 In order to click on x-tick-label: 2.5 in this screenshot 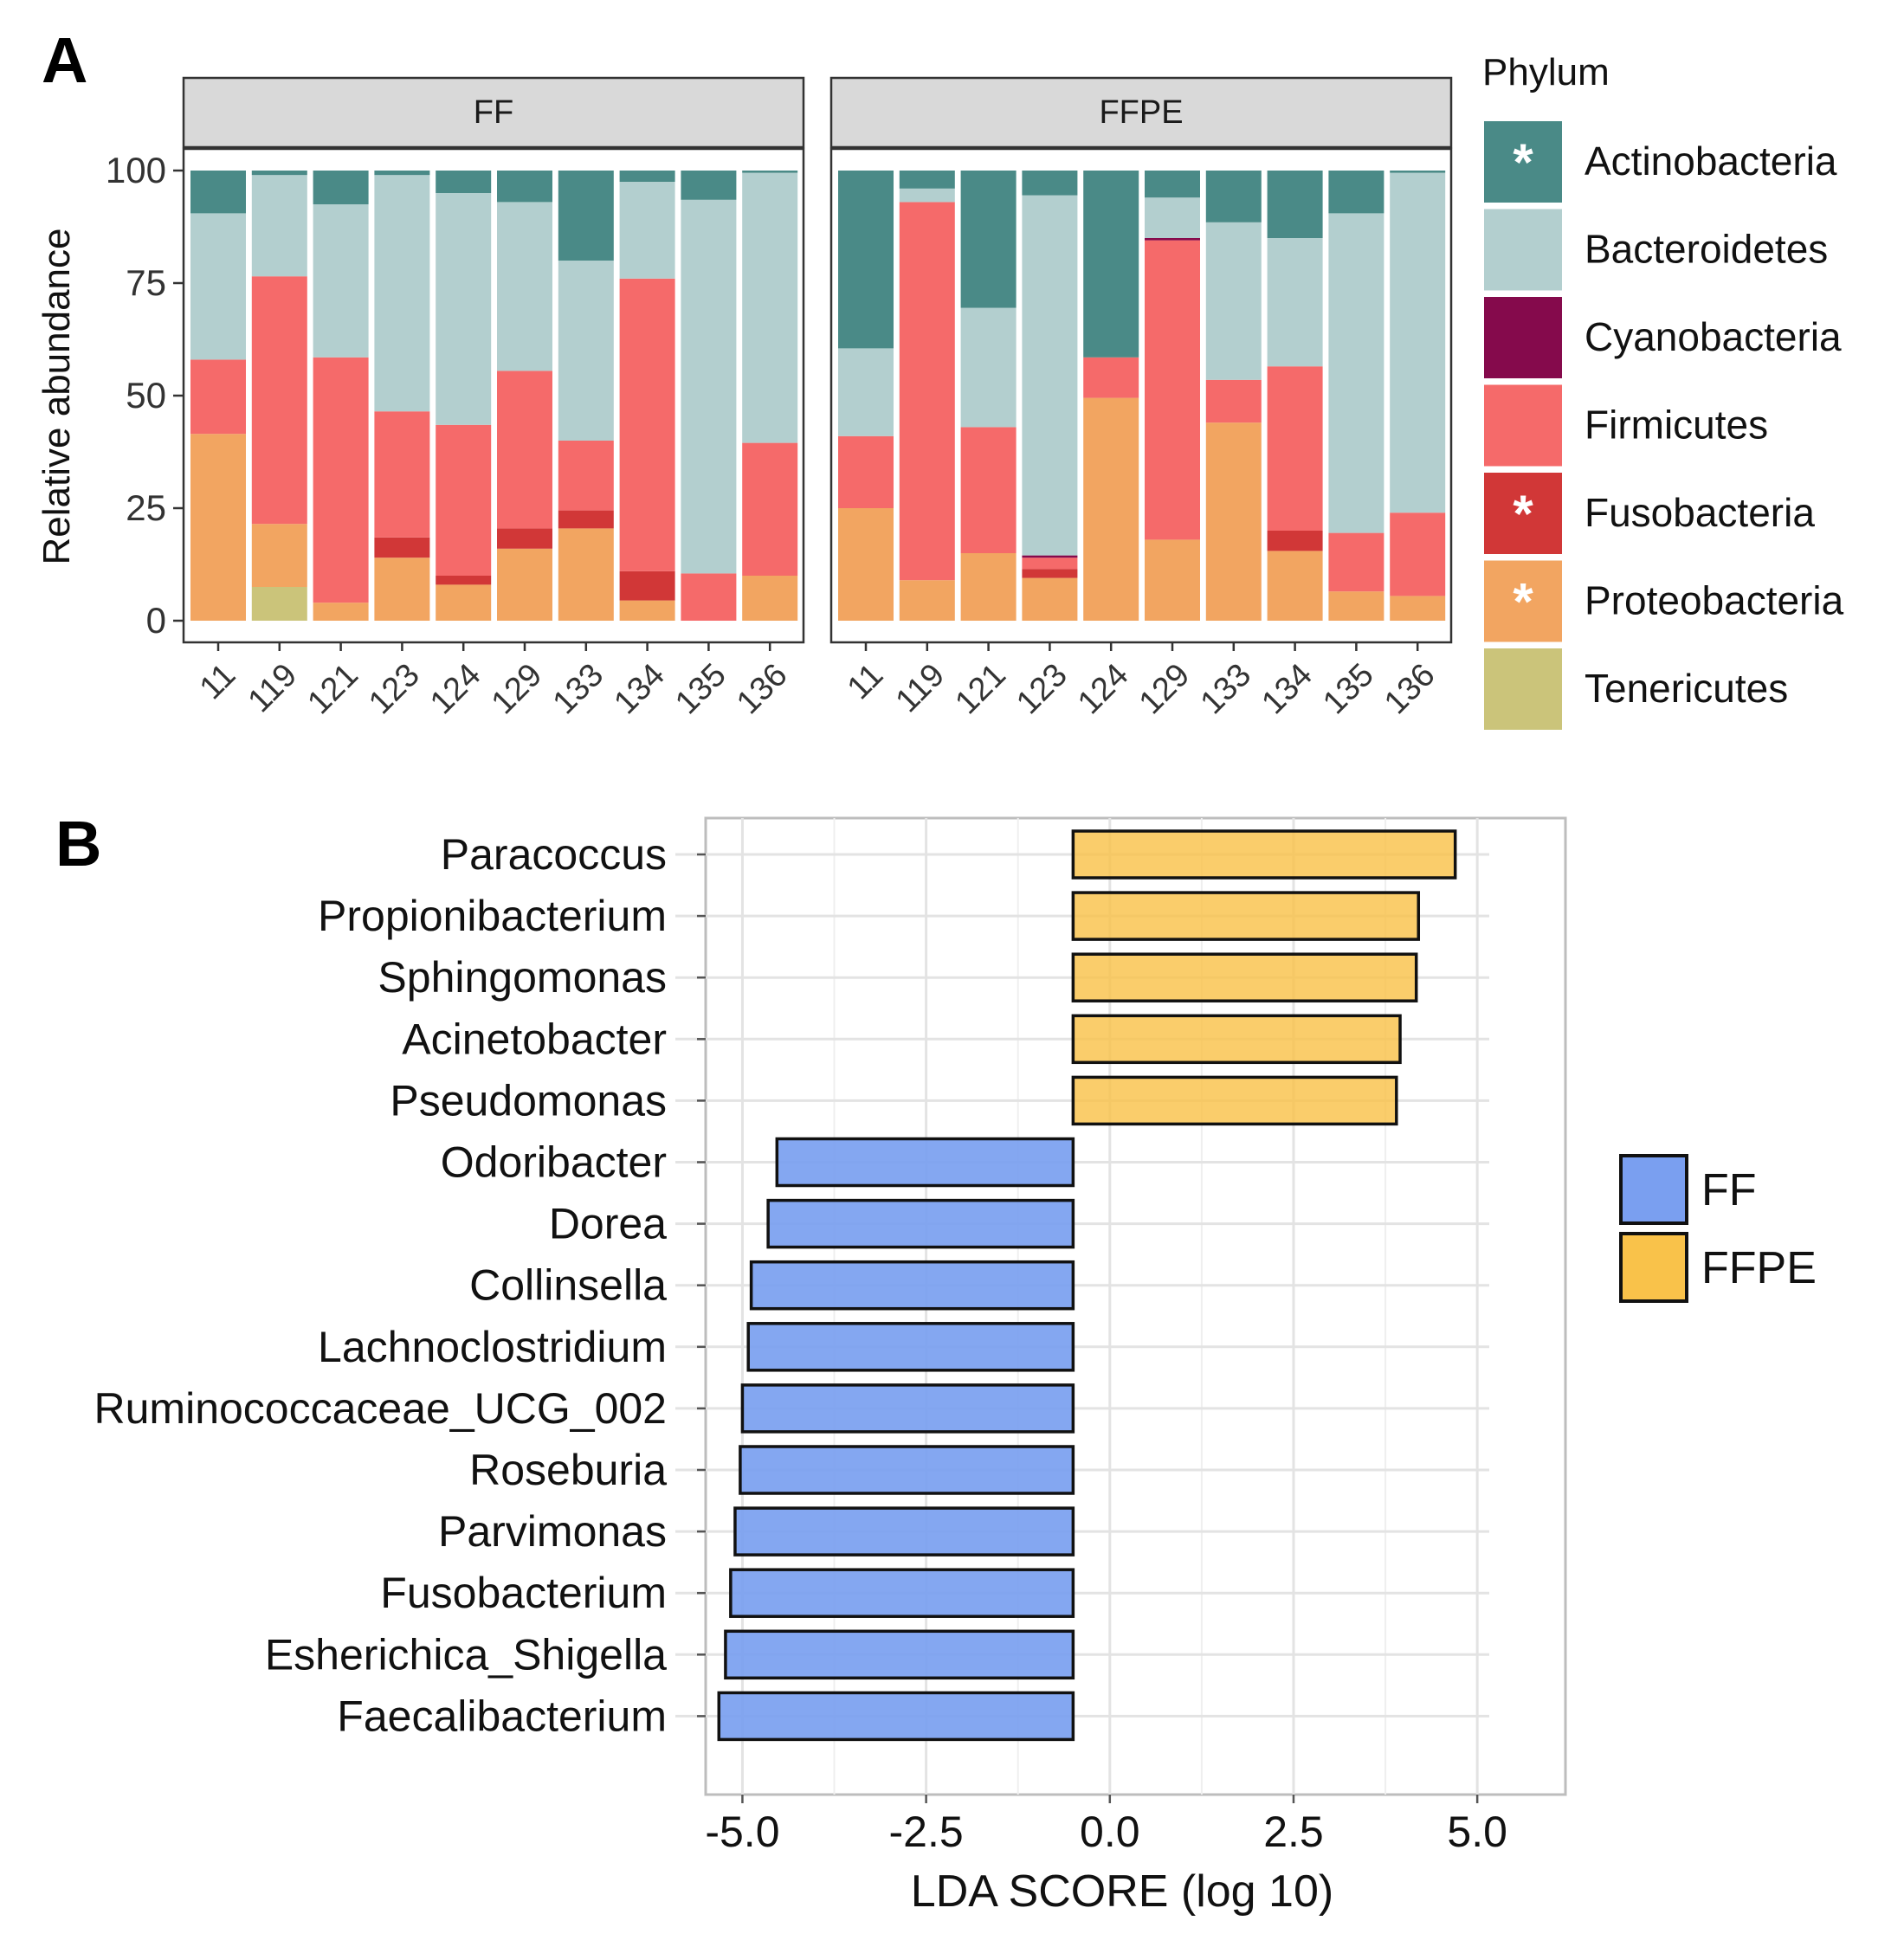, I will do `click(1293, 1832)`.